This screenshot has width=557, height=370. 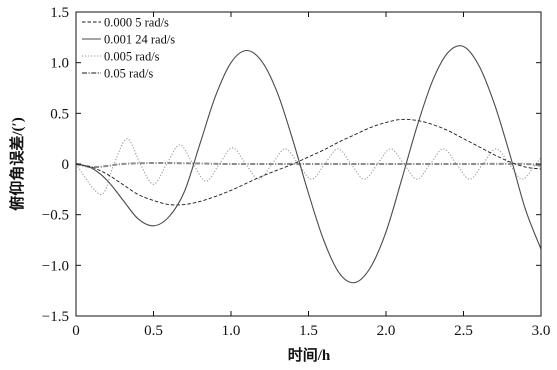 What do you see at coordinates (128, 74) in the screenshot?
I see `legend-label: 0.05 rad/s` at bounding box center [128, 74].